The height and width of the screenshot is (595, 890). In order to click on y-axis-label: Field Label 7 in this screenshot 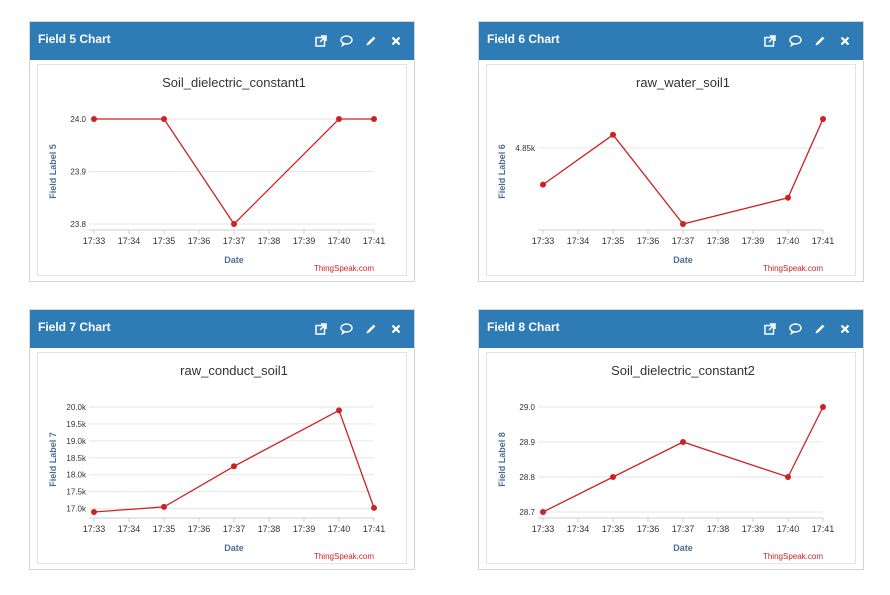, I will do `click(53, 459)`.